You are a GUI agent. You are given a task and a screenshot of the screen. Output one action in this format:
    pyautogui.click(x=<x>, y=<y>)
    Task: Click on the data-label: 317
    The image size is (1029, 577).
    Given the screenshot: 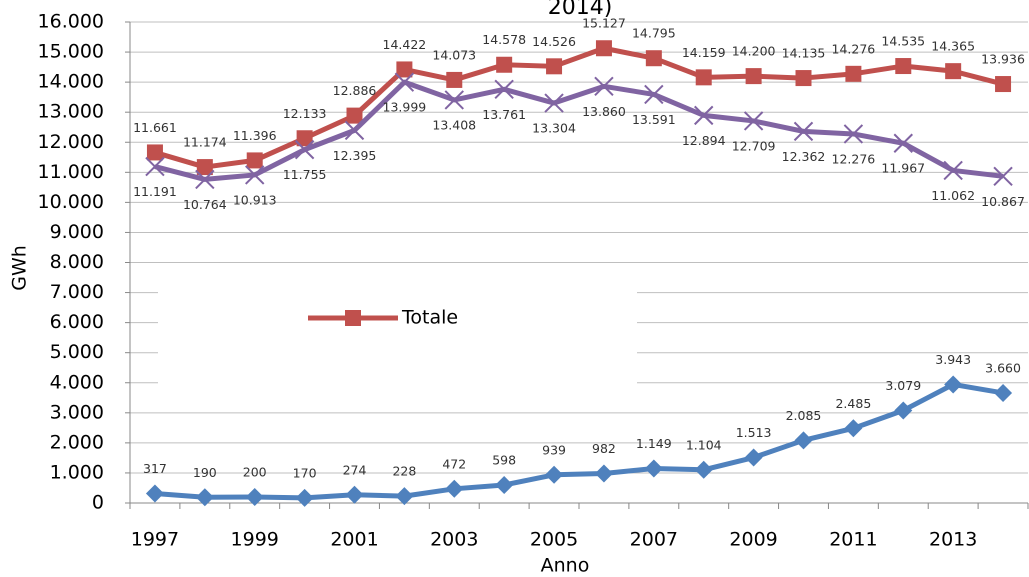 What is the action you would take?
    pyautogui.click(x=155, y=468)
    